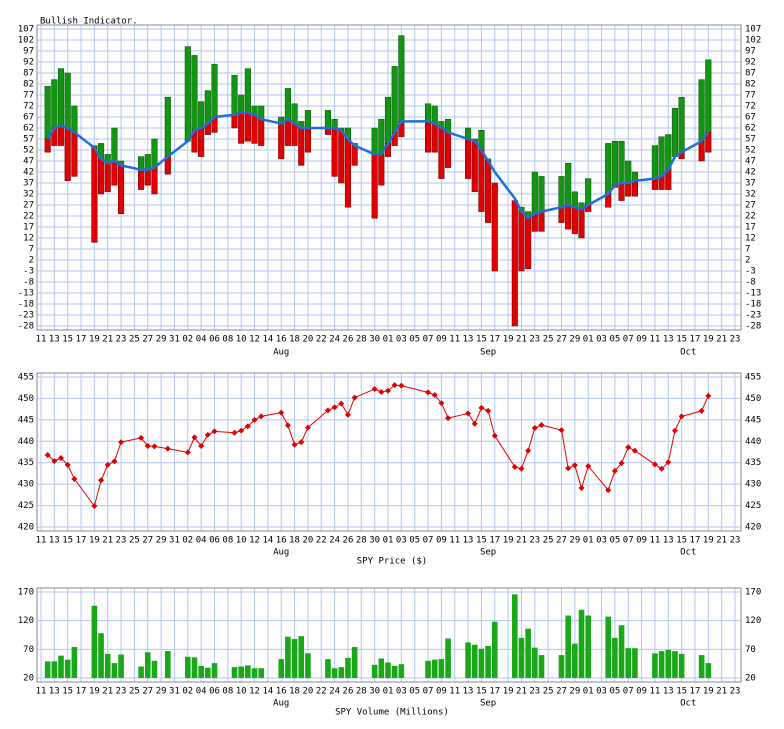 The image size is (784, 729). I want to click on x-tick-label: 23, so click(534, 541).